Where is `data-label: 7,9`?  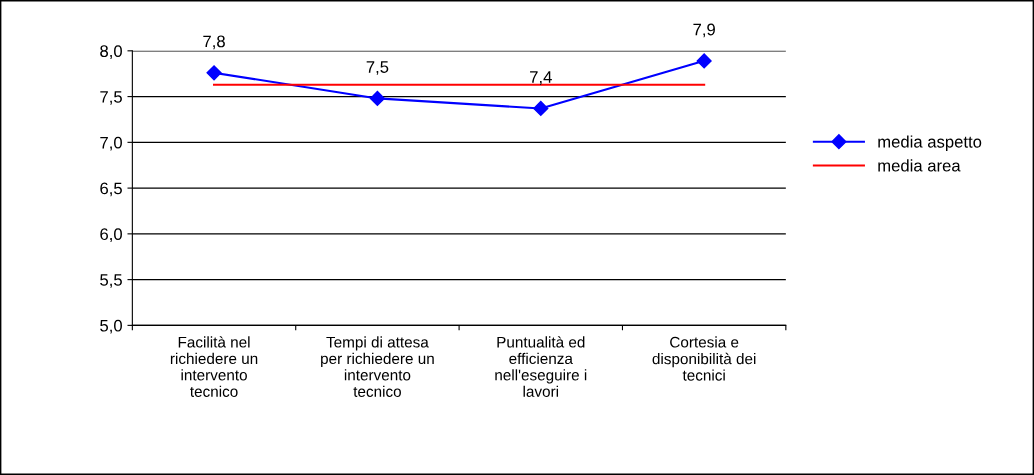 data-label: 7,9 is located at coordinates (704, 30).